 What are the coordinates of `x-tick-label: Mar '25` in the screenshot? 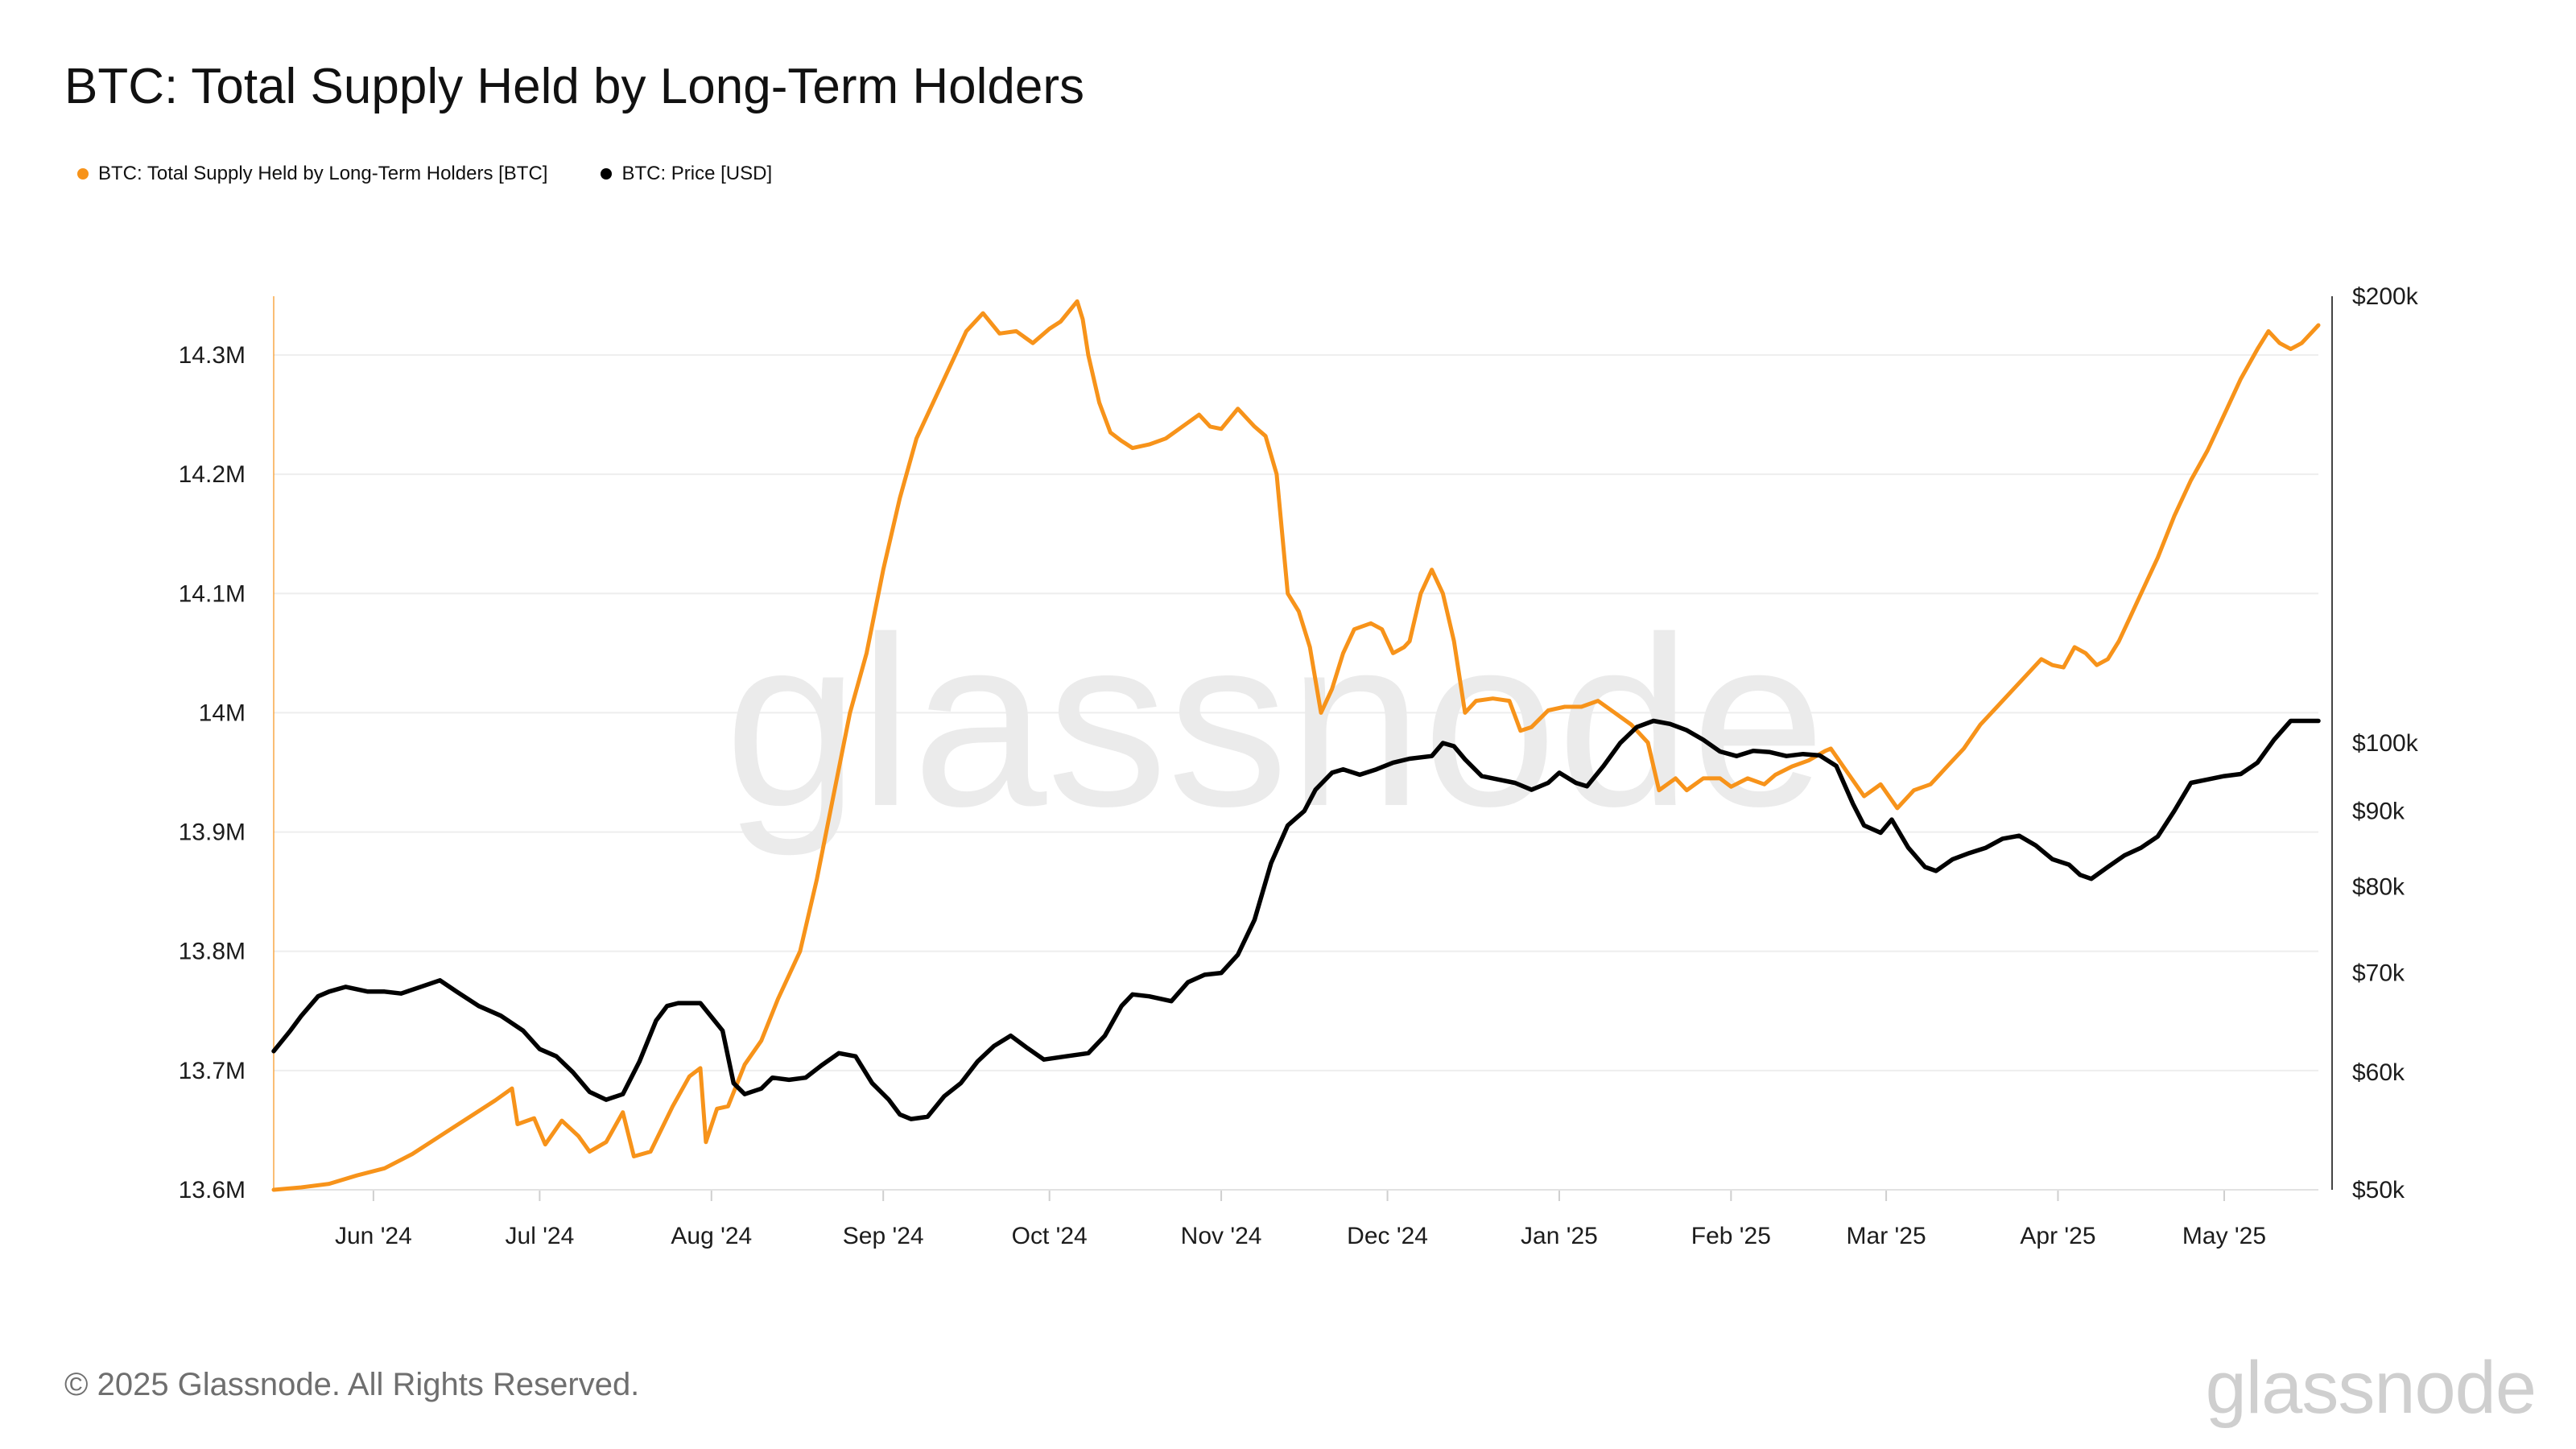 It's located at (1886, 1236).